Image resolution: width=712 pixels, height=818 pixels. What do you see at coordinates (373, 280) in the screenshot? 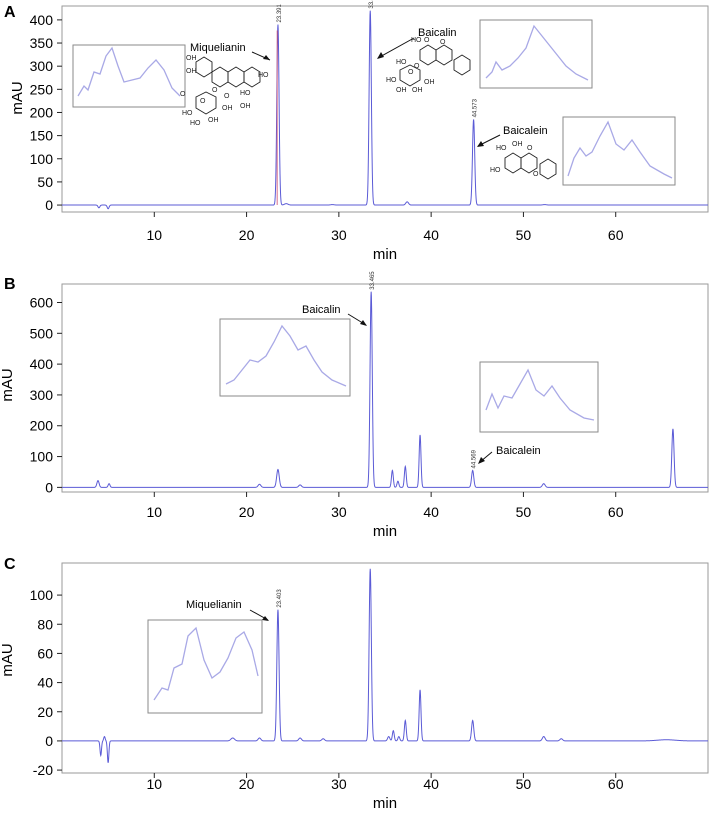
I see `peak-label: 33.465` at bounding box center [373, 280].